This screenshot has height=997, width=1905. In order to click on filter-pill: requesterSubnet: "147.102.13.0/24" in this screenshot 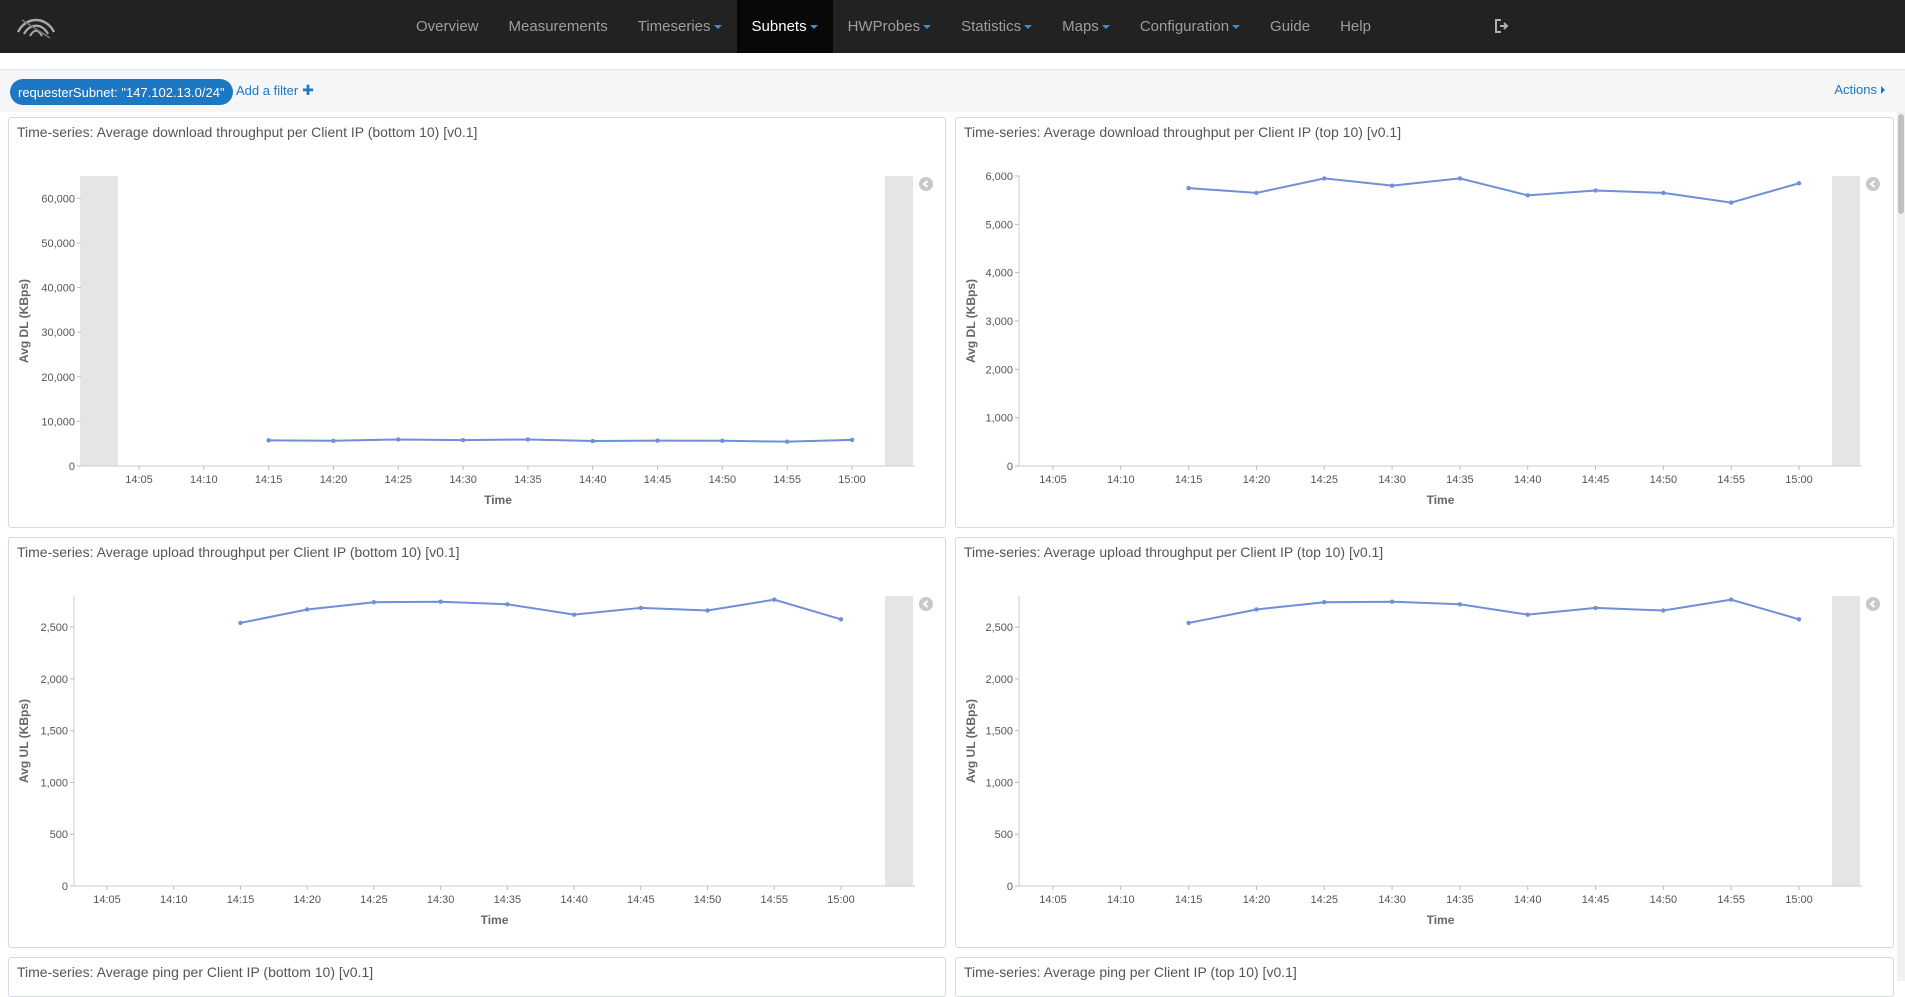, I will do `click(121, 92)`.